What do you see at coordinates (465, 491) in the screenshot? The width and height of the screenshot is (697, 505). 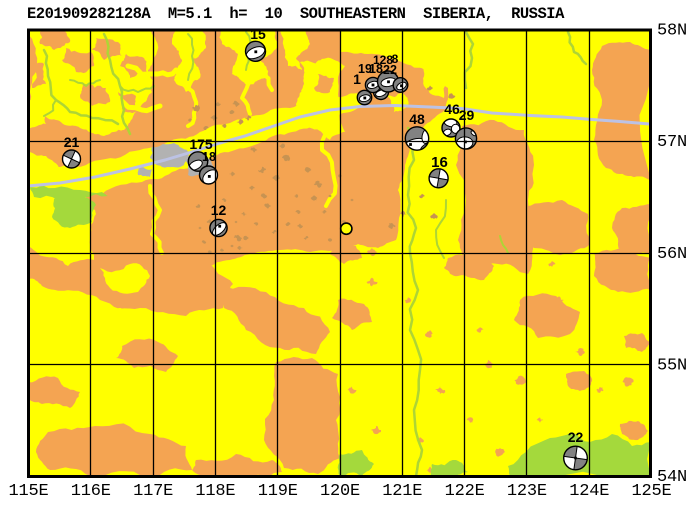 I see `svg-text: 122E` at bounding box center [465, 491].